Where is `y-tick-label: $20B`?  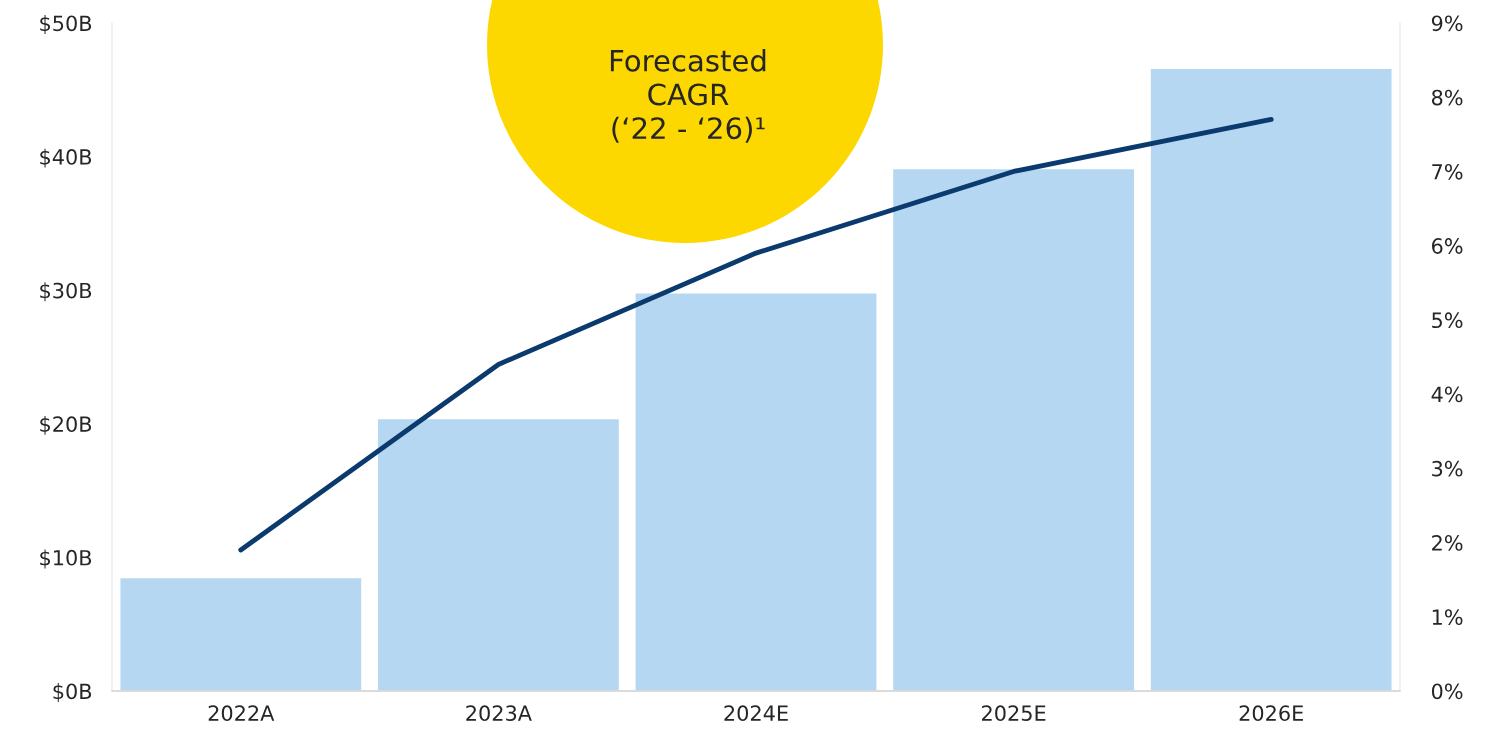
y-tick-label: $20B is located at coordinates (66, 425).